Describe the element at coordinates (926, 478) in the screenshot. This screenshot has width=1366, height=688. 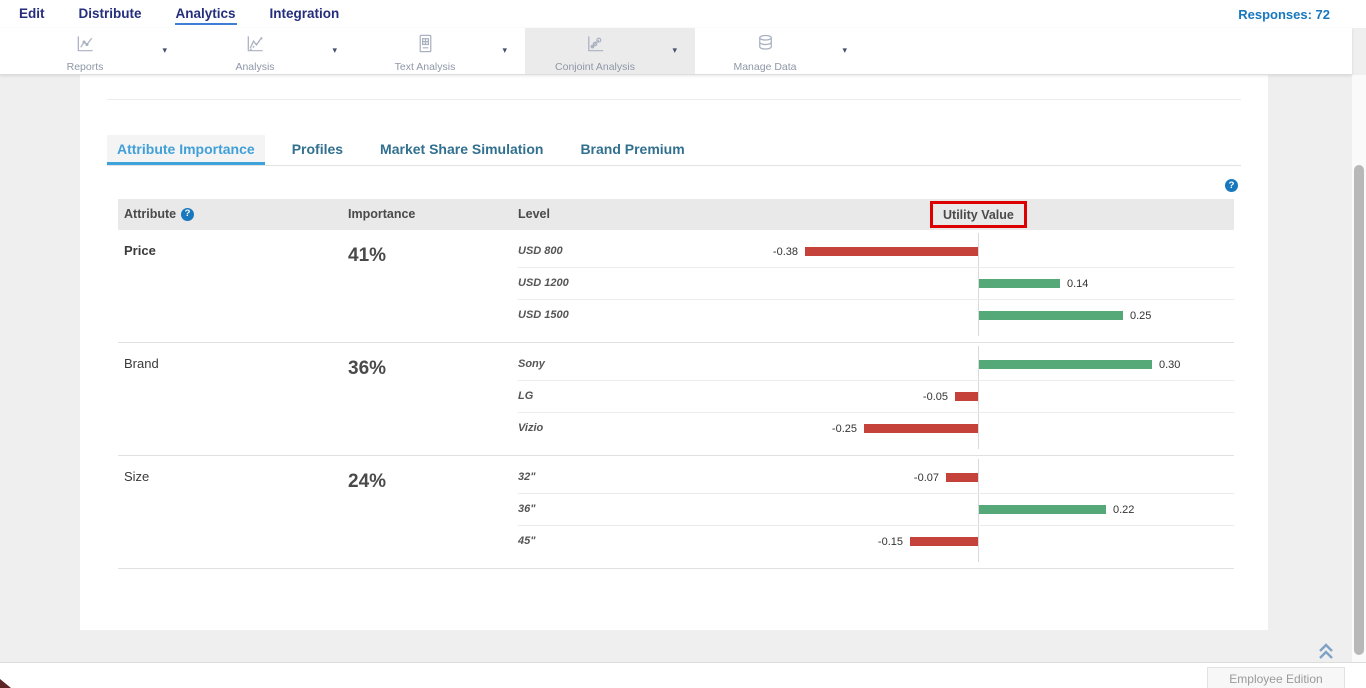
I see `utility-value-label: -0.07` at that location.